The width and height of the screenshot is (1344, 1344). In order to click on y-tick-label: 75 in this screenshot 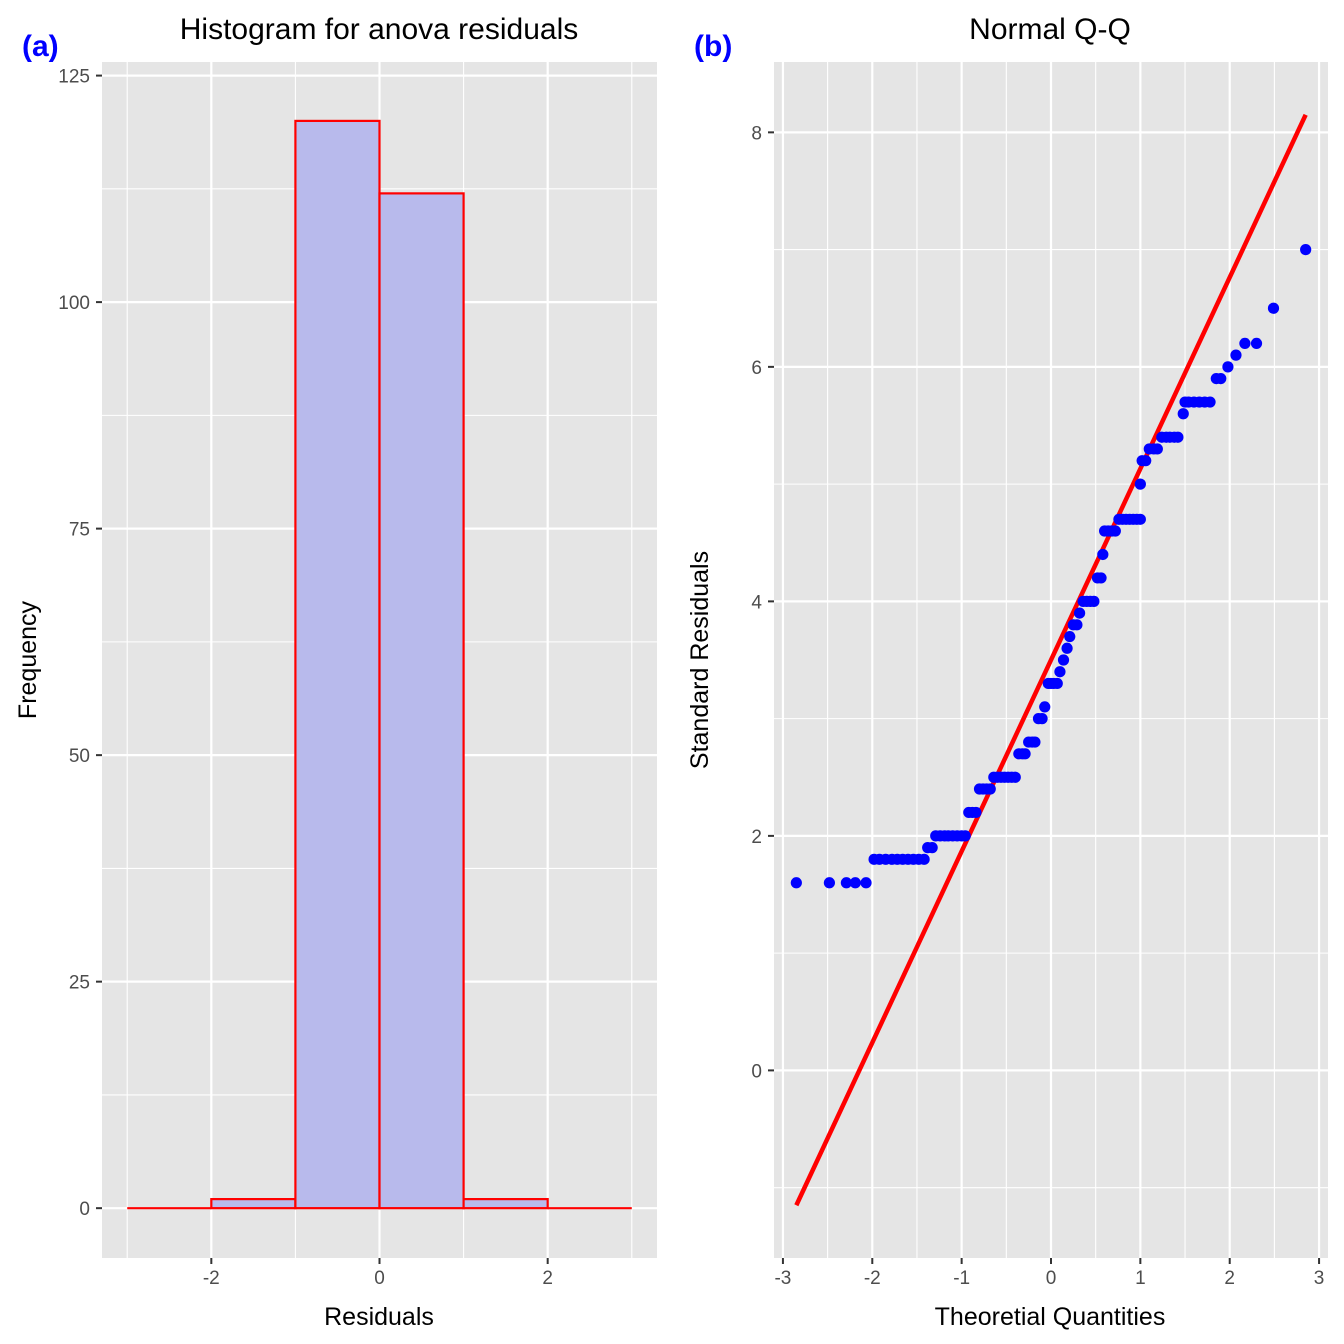, I will do `click(79, 530)`.